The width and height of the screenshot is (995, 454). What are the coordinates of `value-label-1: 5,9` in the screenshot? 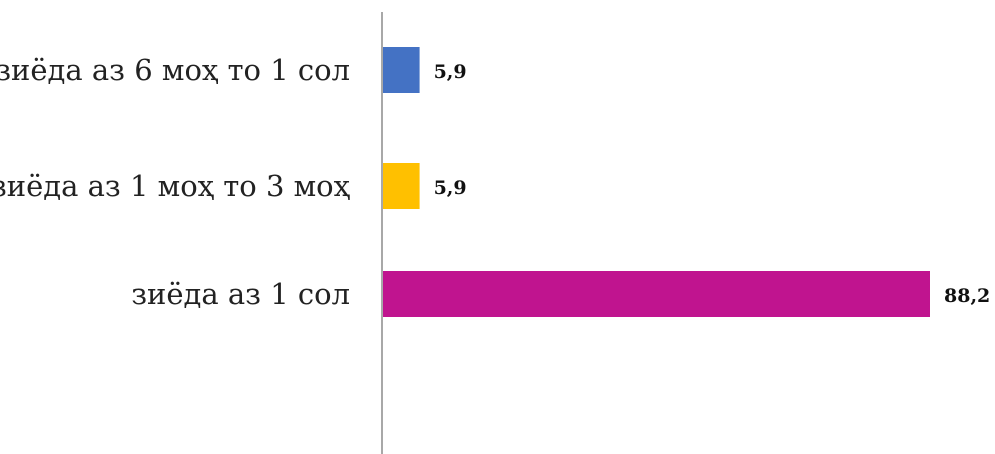 It's located at (450, 72).